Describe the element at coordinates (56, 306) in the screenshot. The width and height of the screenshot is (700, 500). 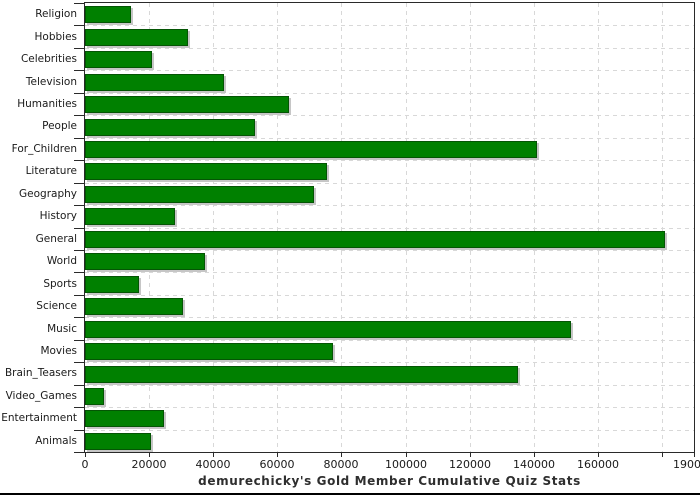
I see `y-tick-label: Science` at that location.